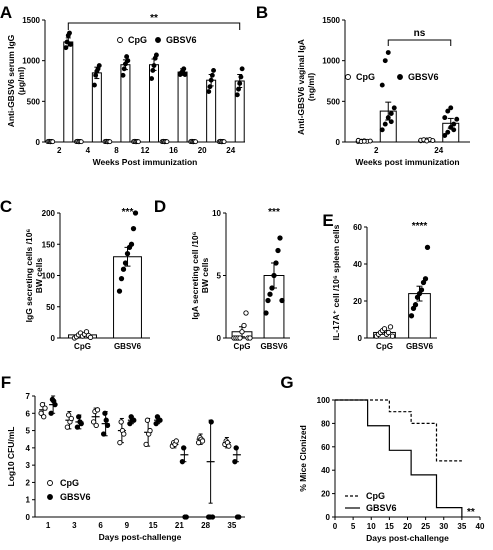  What do you see at coordinates (28, 465) in the screenshot?
I see `y-tick-label: 3` at bounding box center [28, 465].